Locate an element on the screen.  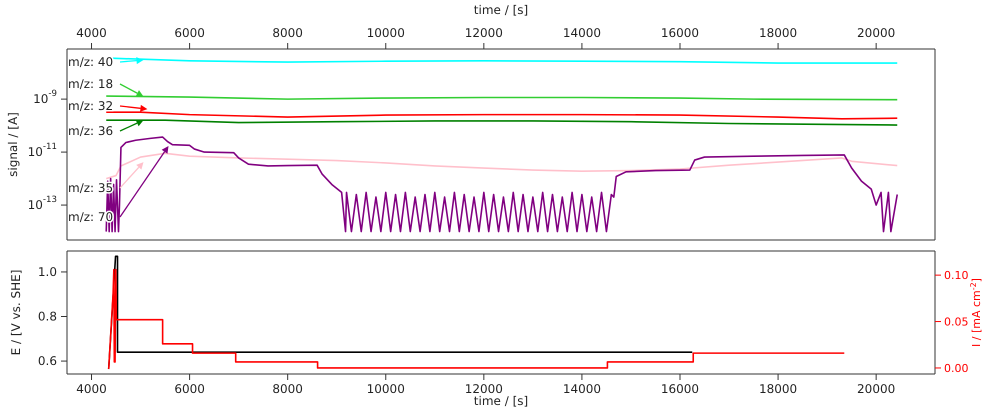
y-tick-label: 1.0 is located at coordinates (47, 271).